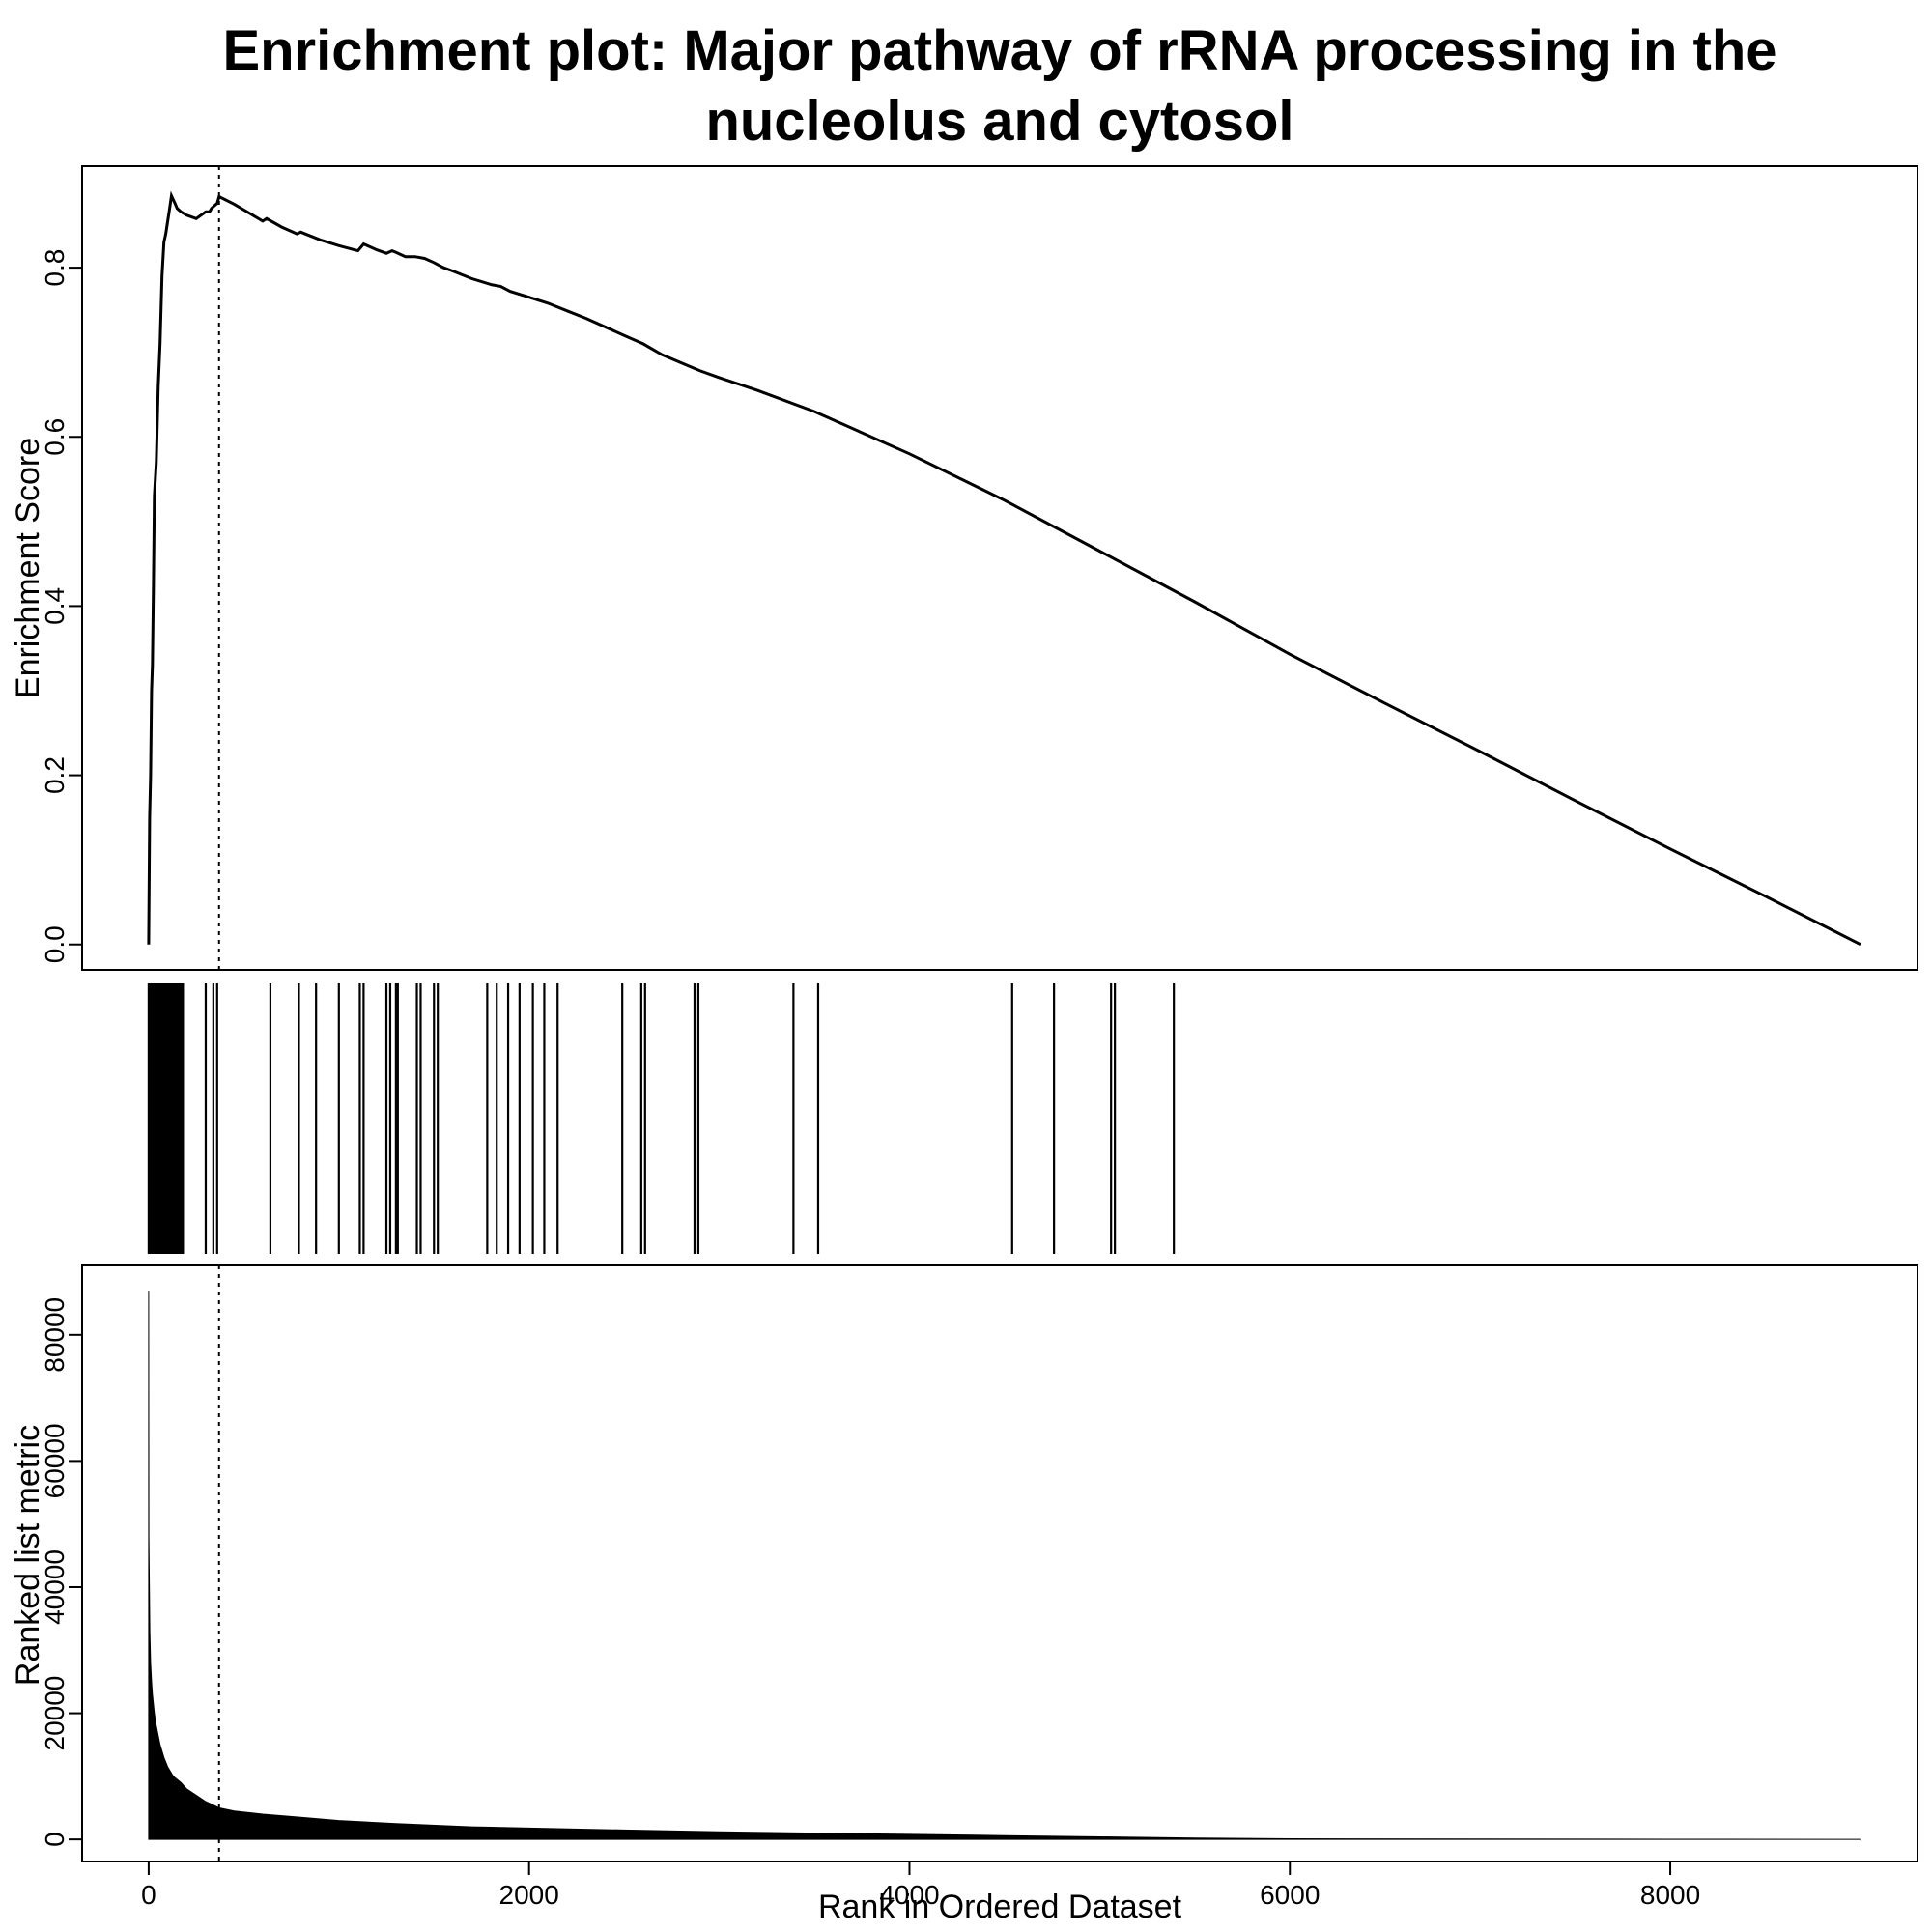 The width and height of the screenshot is (1932, 1932). I want to click on es-y-axis-label: Enrichment Score, so click(28, 568).